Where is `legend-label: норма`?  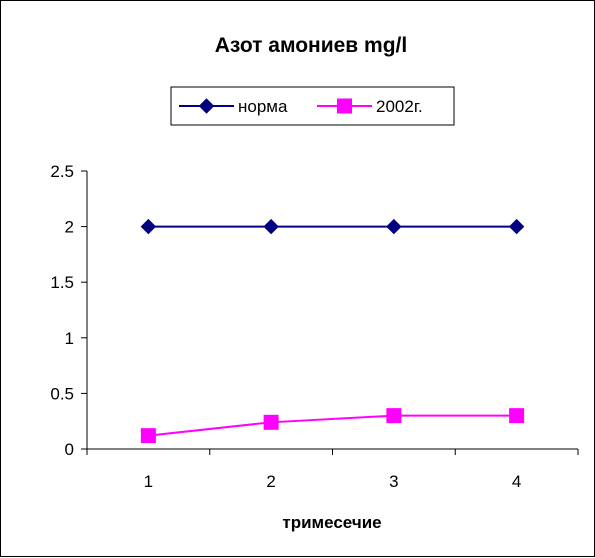
legend-label: норма is located at coordinates (263, 106).